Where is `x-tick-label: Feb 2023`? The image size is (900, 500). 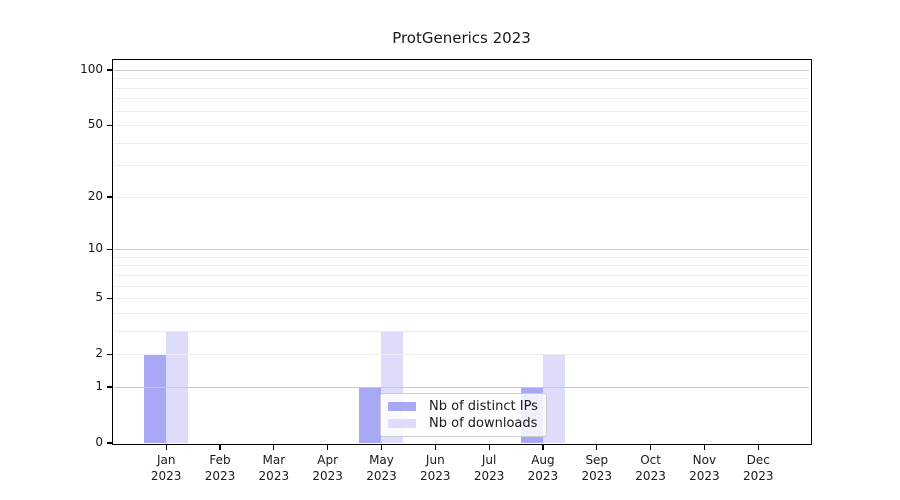 x-tick-label: Feb 2023 is located at coordinates (220, 468).